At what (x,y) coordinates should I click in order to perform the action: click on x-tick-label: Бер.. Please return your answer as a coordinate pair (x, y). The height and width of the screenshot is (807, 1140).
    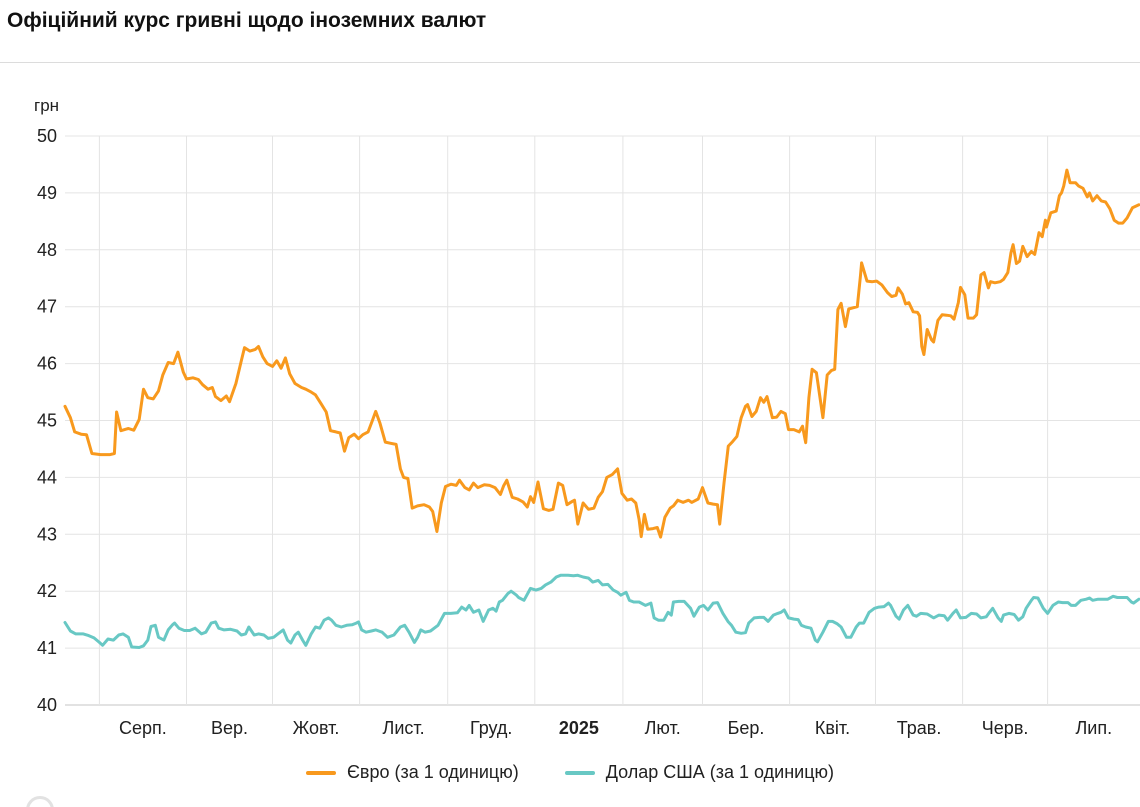
    Looking at the image, I should click on (746, 728).